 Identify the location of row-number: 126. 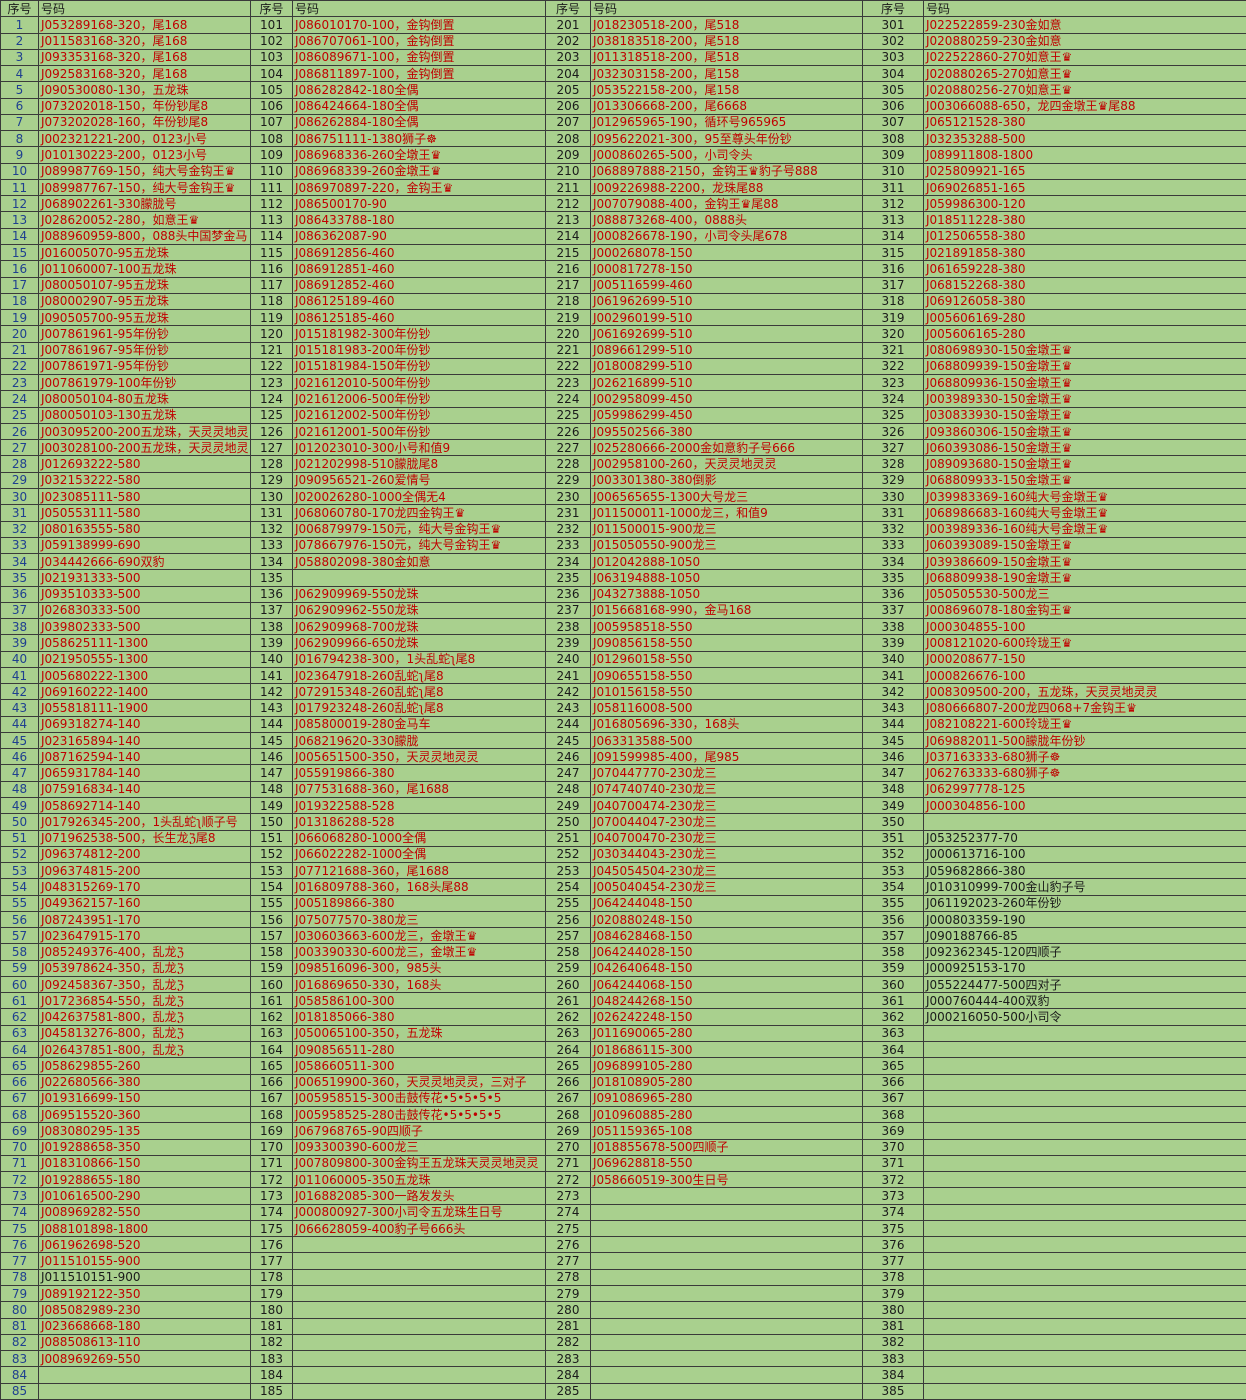
(271, 431).